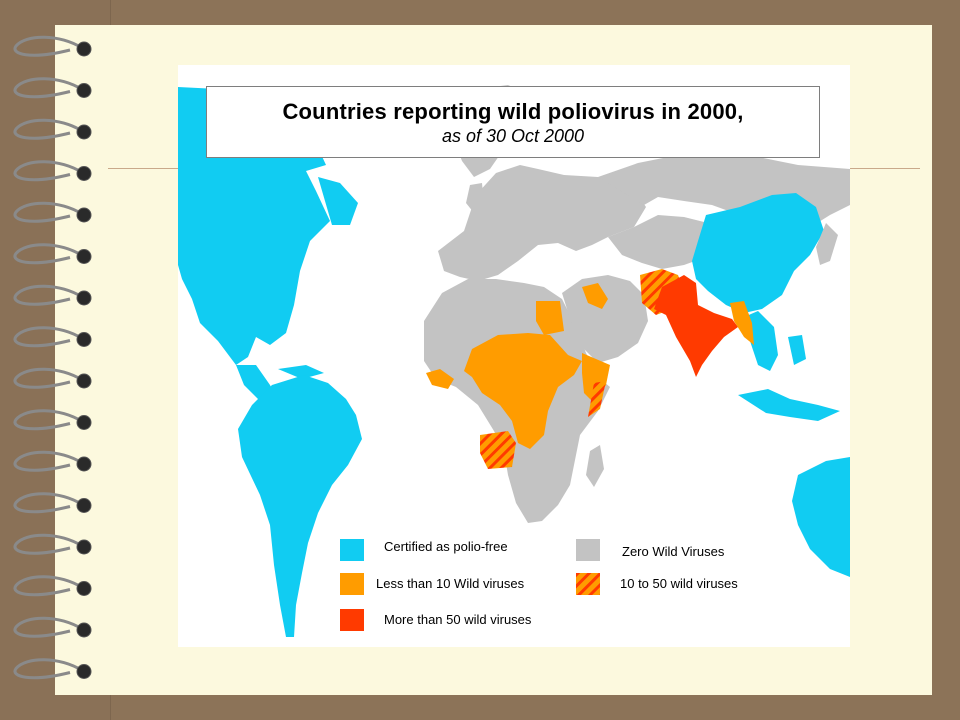  Describe the element at coordinates (542, 223) in the screenshot. I see `region-europe` at that location.